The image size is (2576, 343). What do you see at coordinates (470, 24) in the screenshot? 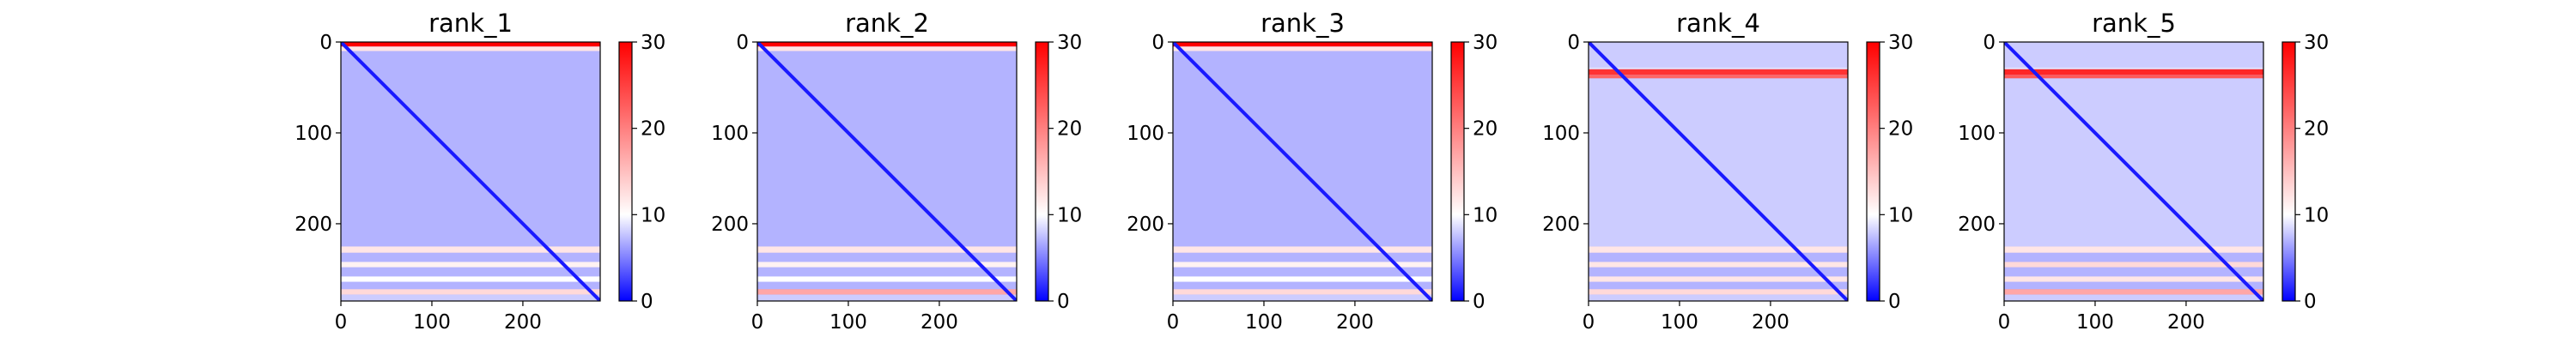
I see `chart-title: rank_1` at bounding box center [470, 24].